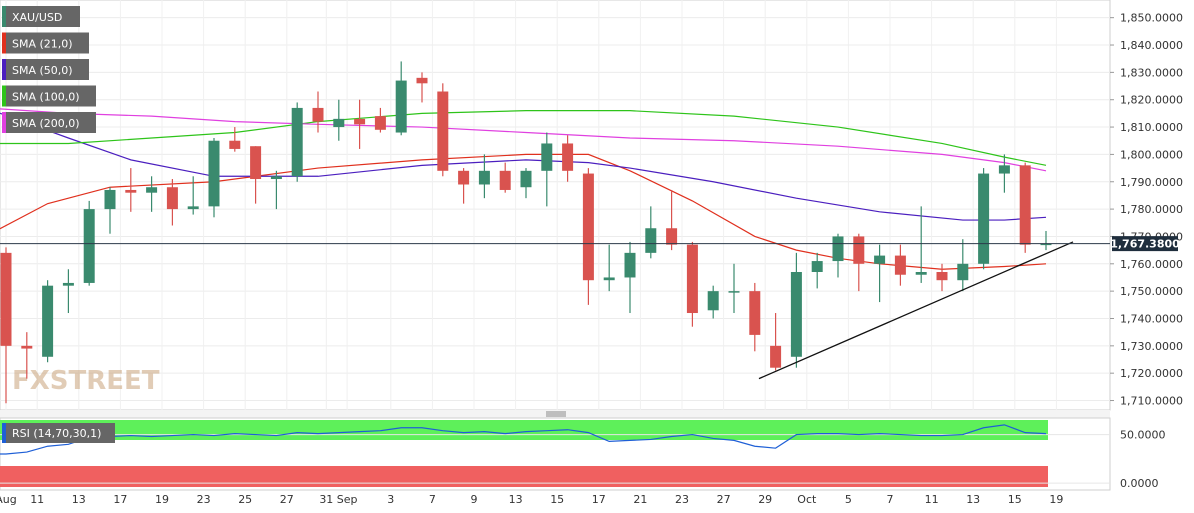 The height and width of the screenshot is (513, 1194). What do you see at coordinates (86, 381) in the screenshot?
I see `fxstreet-watermark: FXSTREET` at bounding box center [86, 381].